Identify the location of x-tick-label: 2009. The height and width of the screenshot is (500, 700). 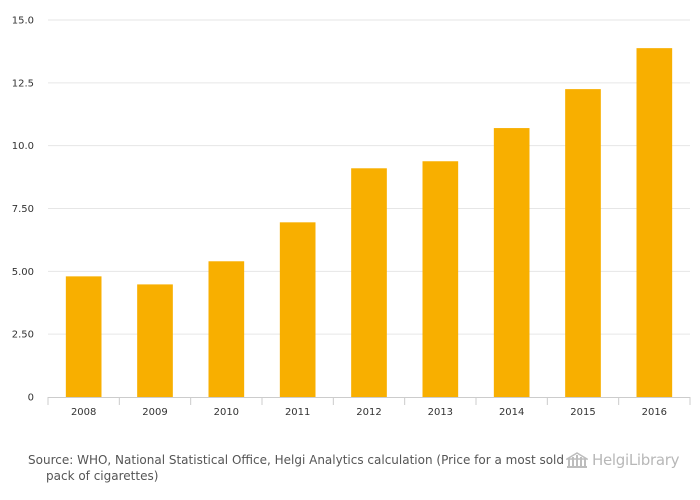
(154, 412).